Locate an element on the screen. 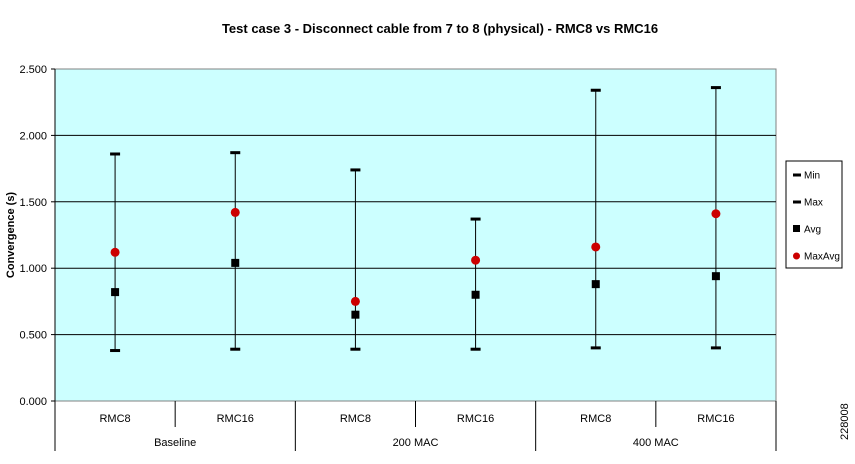 This screenshot has height=464, width=855. legend-box is located at coordinates (814, 214).